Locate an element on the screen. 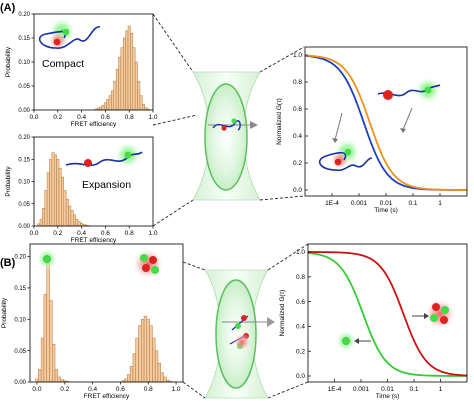 The image size is (474, 414). y-tick-label: 0.05 is located at coordinates (24, 205).